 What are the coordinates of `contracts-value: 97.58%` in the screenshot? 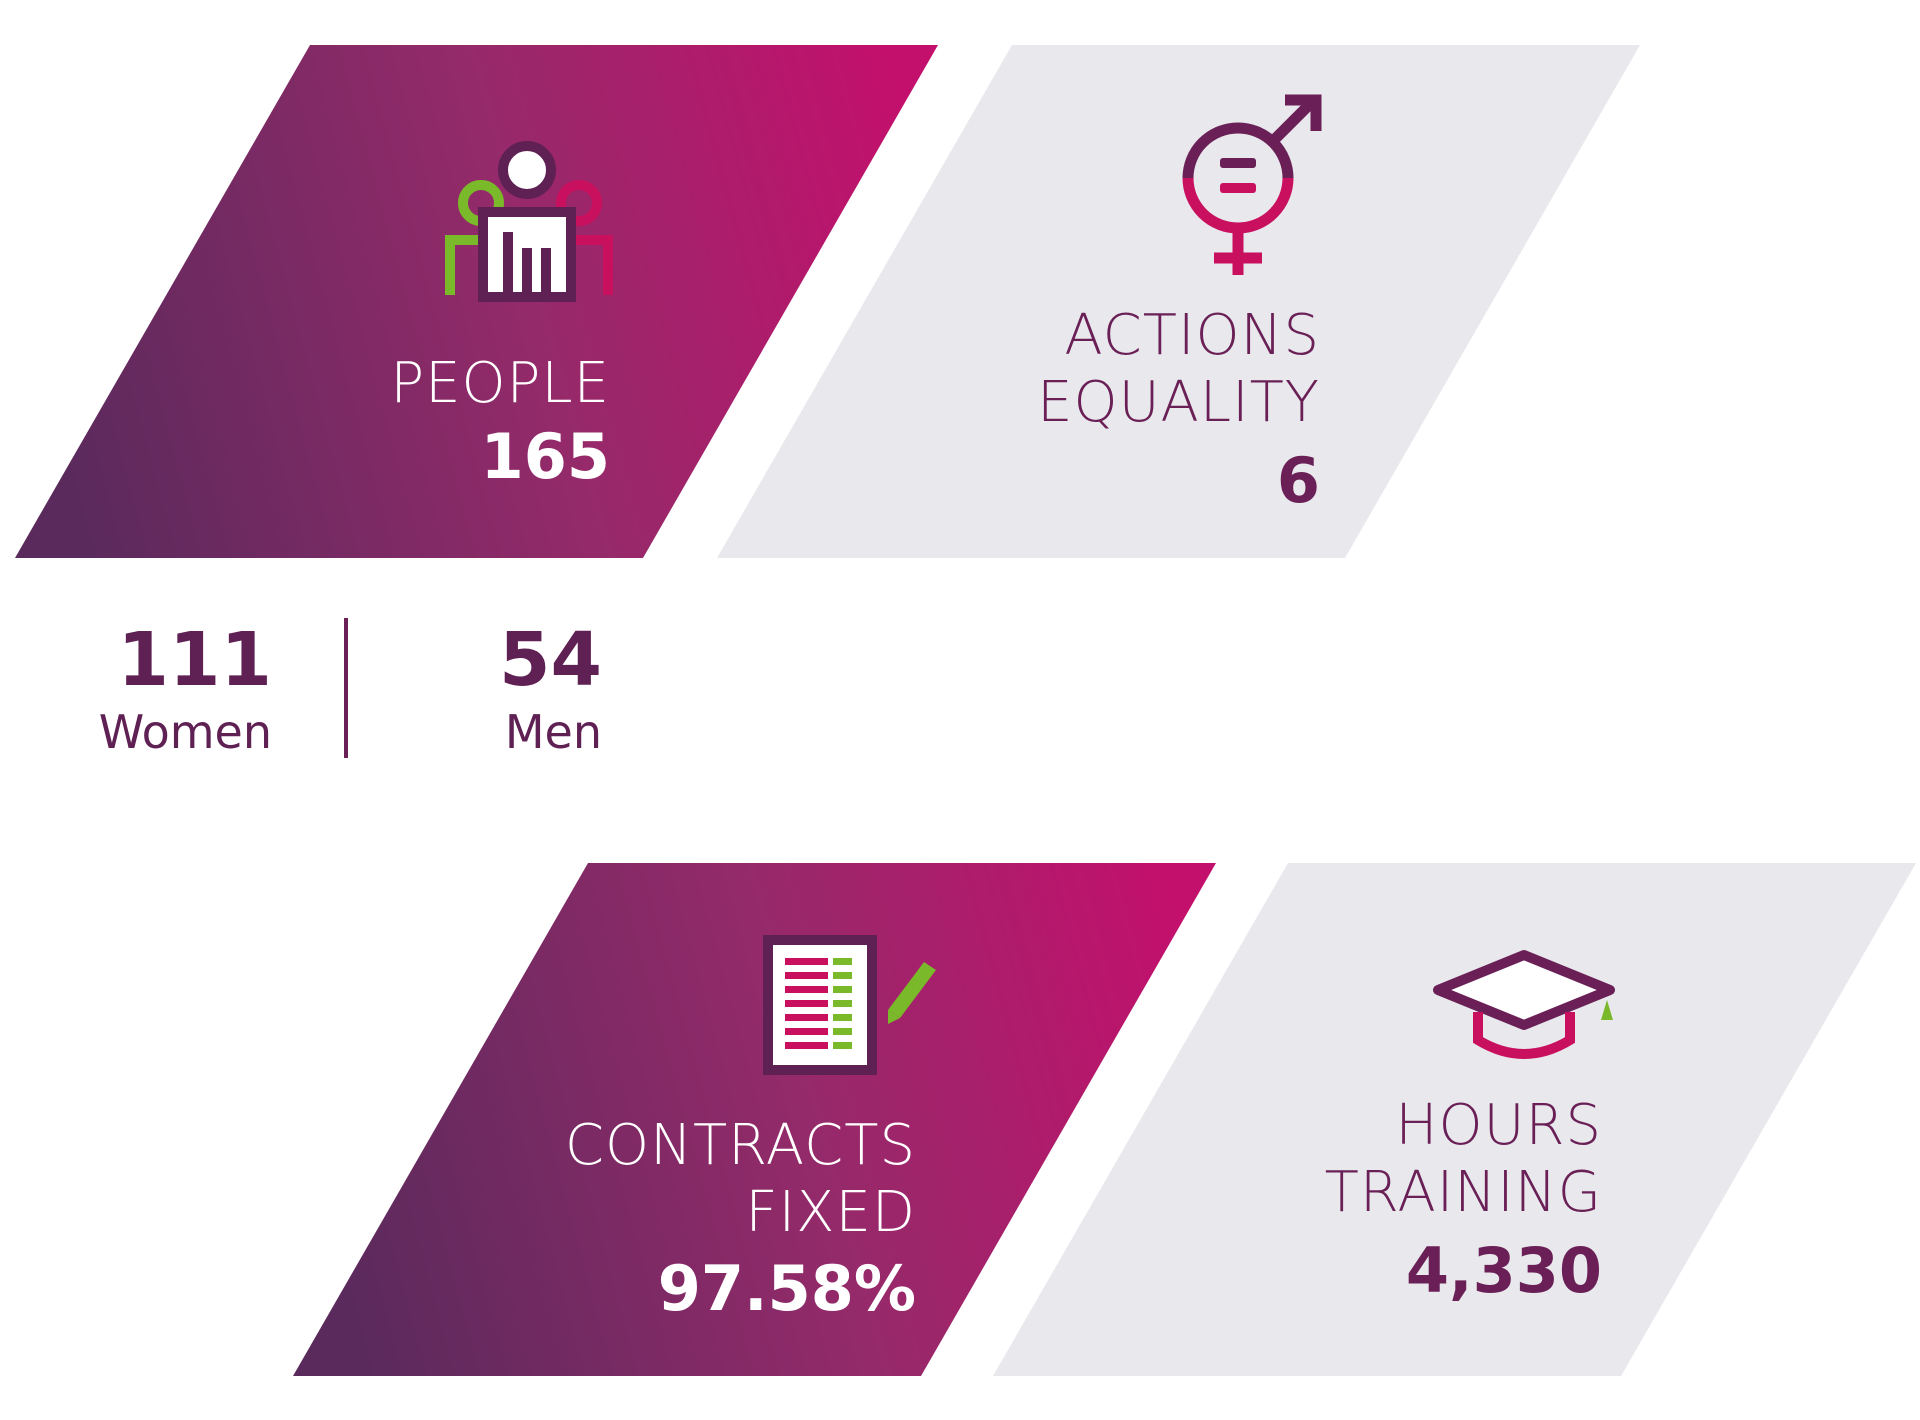 It's located at (786, 1288).